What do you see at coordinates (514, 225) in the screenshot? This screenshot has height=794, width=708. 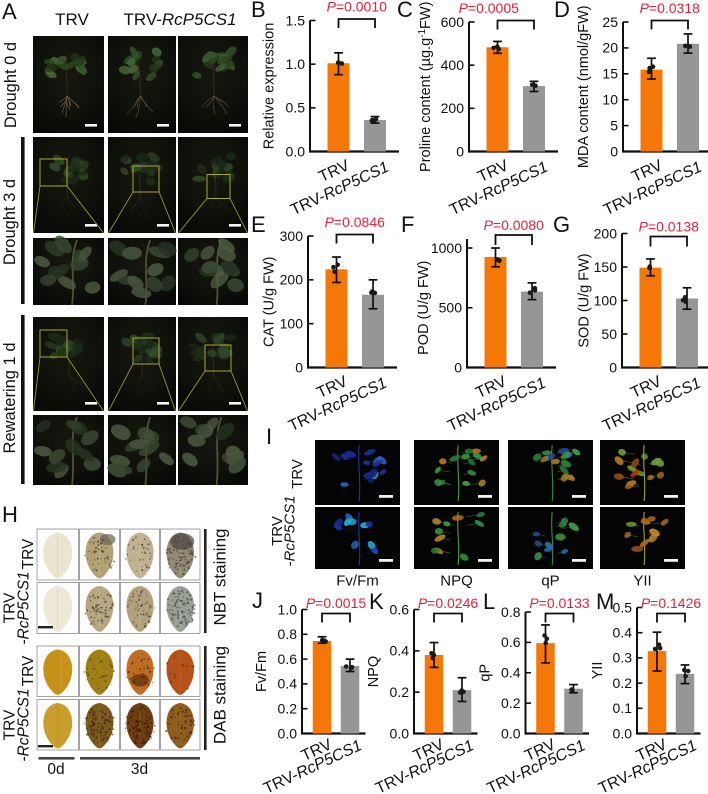 I see `svg-text: P=0.0080` at bounding box center [514, 225].